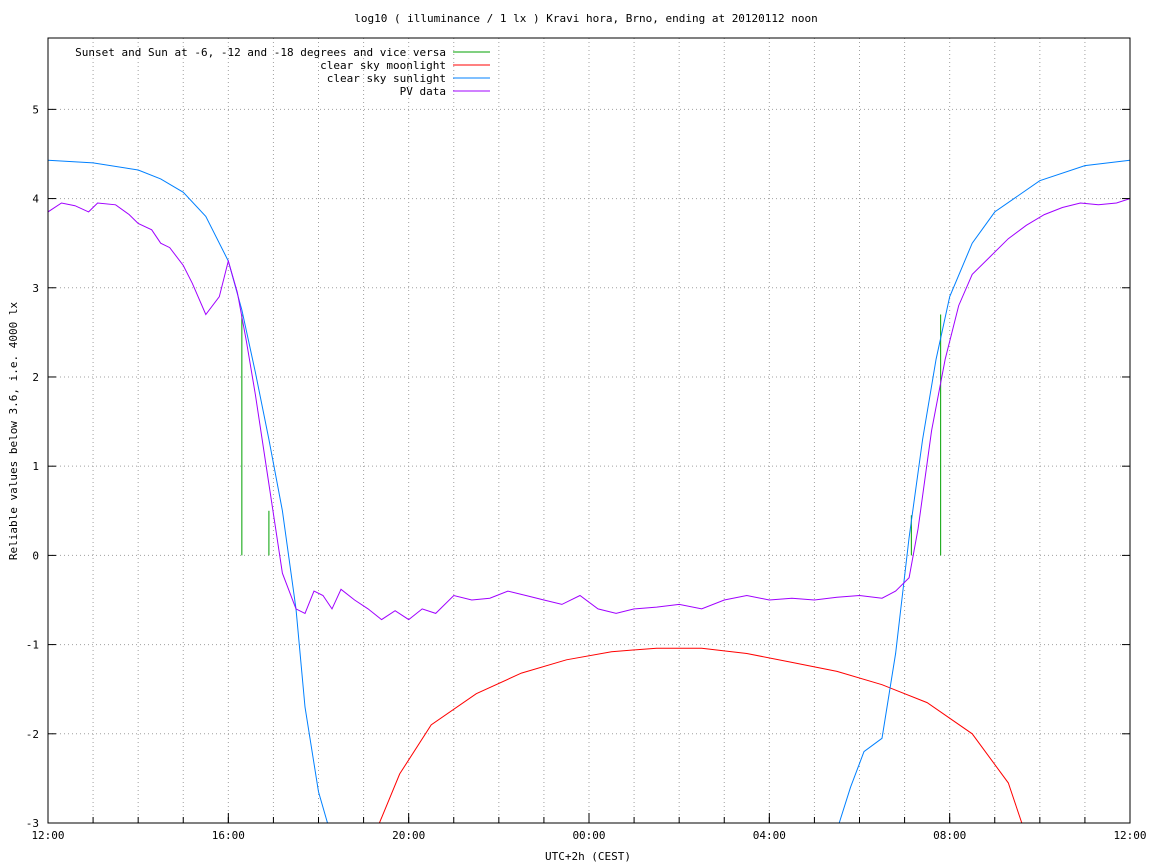 The image size is (1151, 863). I want to click on legend-label: clear sky moonlight, so click(383, 65).